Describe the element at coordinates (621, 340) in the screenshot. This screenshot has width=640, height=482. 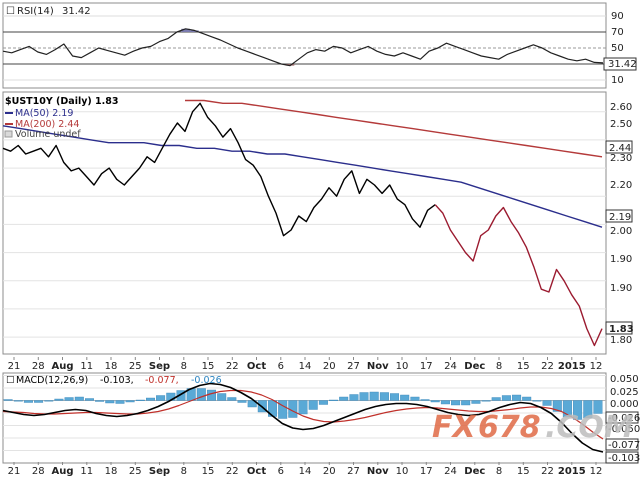
I see `price-tick-label: 1.80` at that location.